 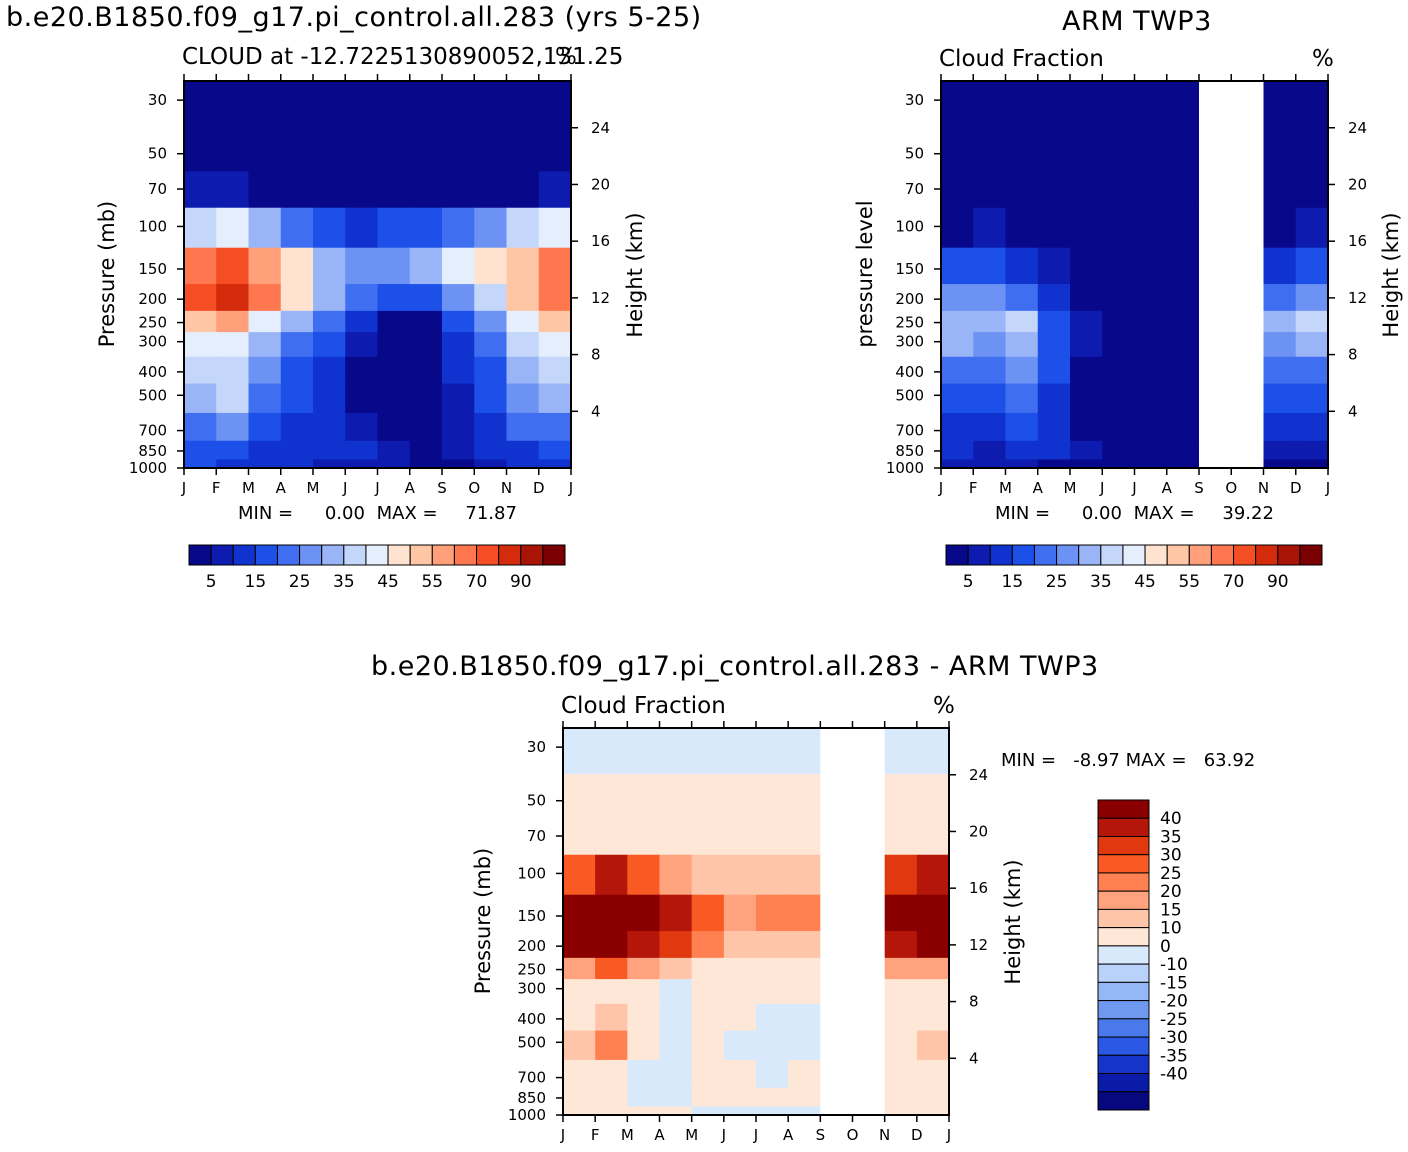 What do you see at coordinates (968, 582) in the screenshot?
I see `obs-colorbar-label: 5` at bounding box center [968, 582].